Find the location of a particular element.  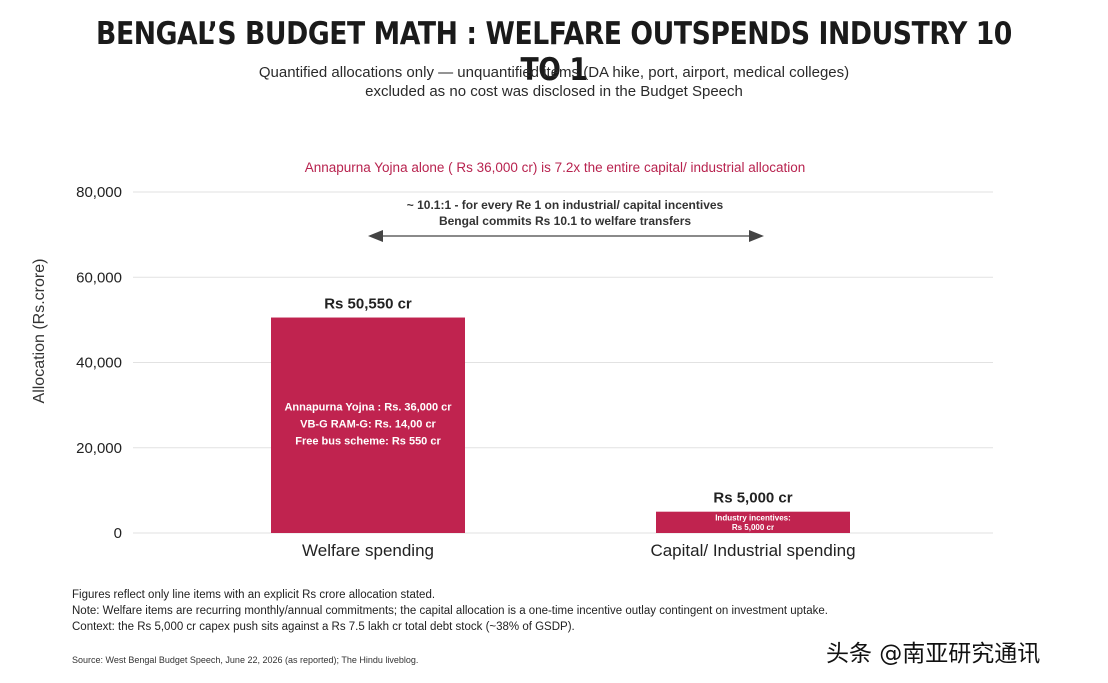

y-tick-label: 0 is located at coordinates (118, 533).